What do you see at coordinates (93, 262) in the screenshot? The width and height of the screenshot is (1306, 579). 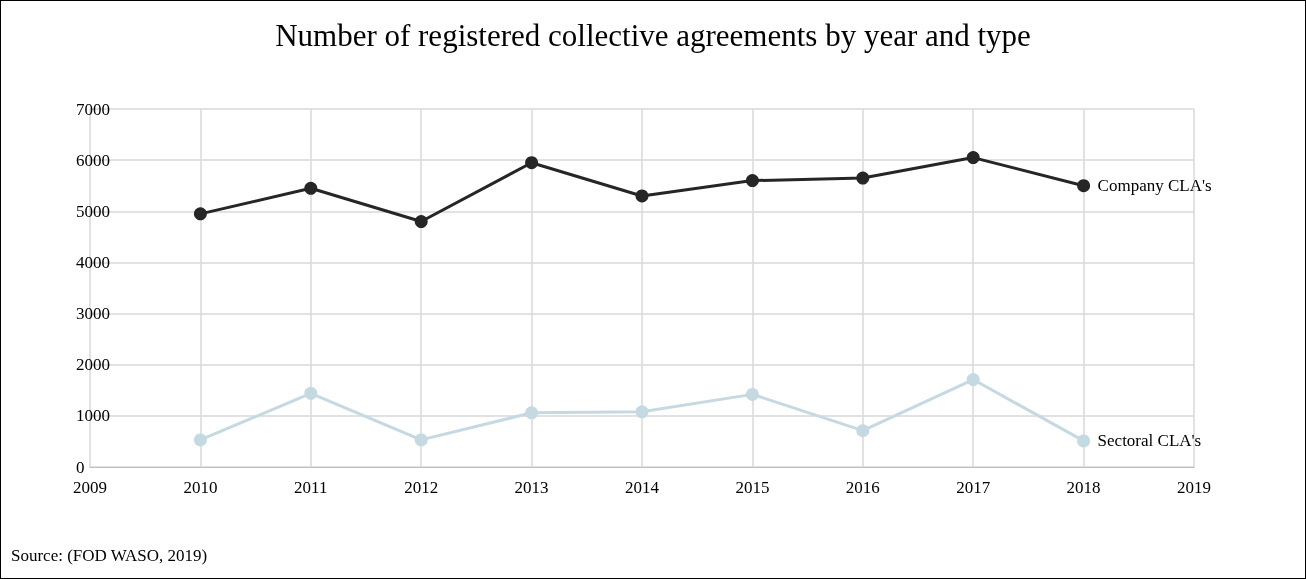 I see `y-tick-label: 4000` at bounding box center [93, 262].